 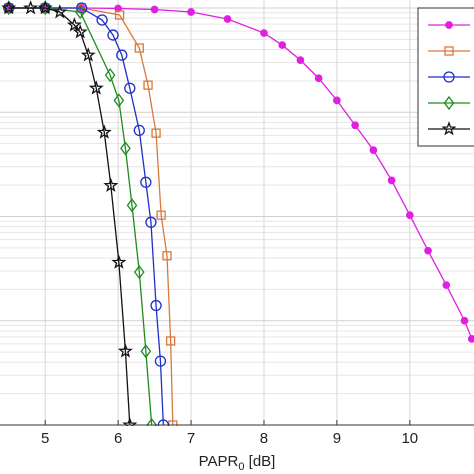 I want to click on x-tick-label: 5, so click(x=45, y=438).